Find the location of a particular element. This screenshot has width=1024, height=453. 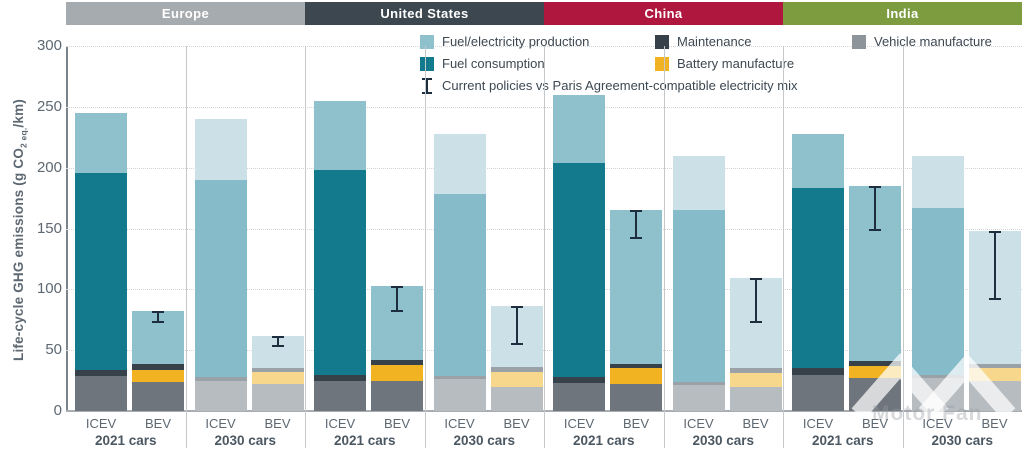

legend-swatch-fuel-consumption-icon is located at coordinates (427, 63).